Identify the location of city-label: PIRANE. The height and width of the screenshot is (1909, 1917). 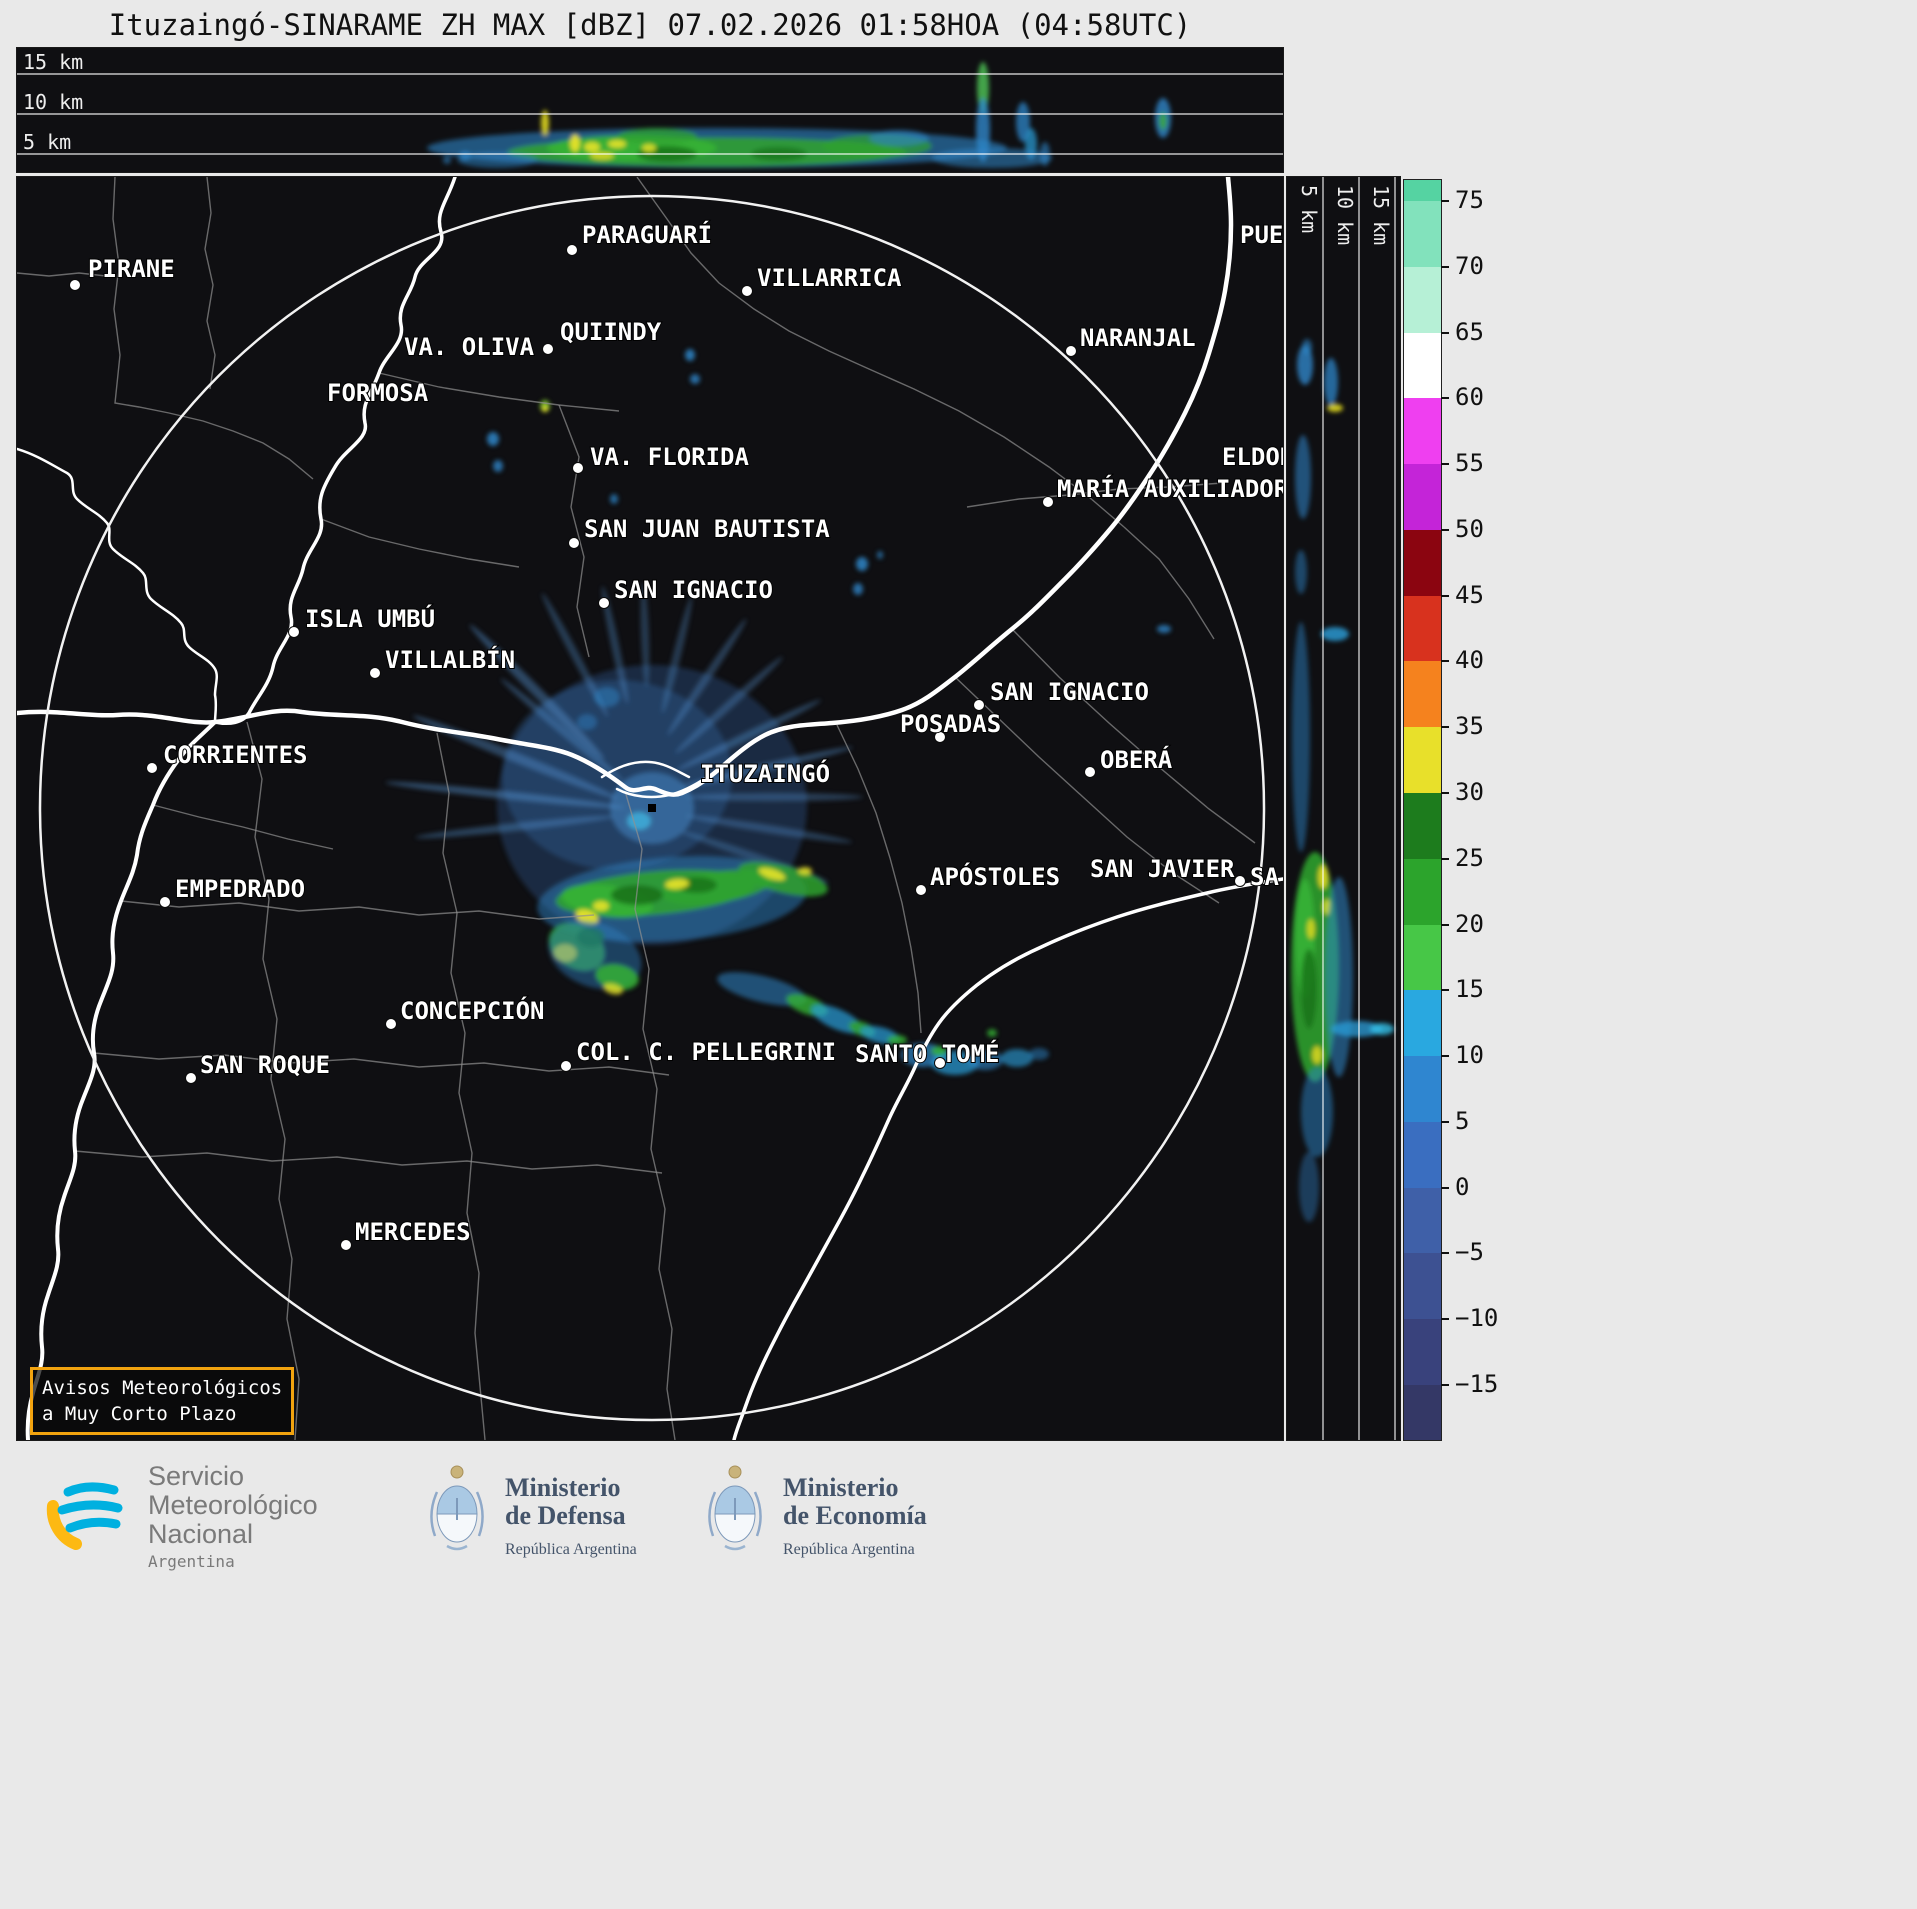
(131, 269).